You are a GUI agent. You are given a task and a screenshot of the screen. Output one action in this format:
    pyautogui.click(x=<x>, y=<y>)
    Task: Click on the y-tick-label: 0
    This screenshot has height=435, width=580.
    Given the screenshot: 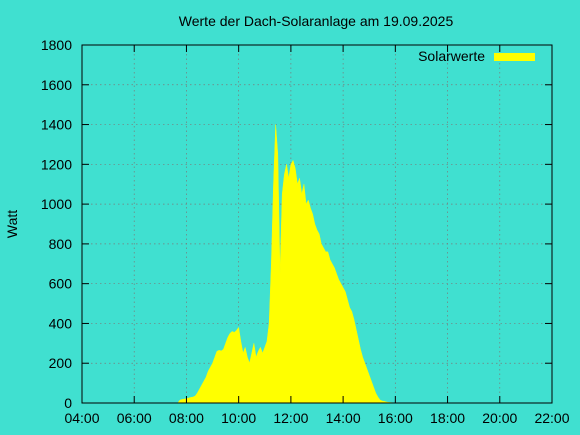 What is the action you would take?
    pyautogui.click(x=68, y=403)
    